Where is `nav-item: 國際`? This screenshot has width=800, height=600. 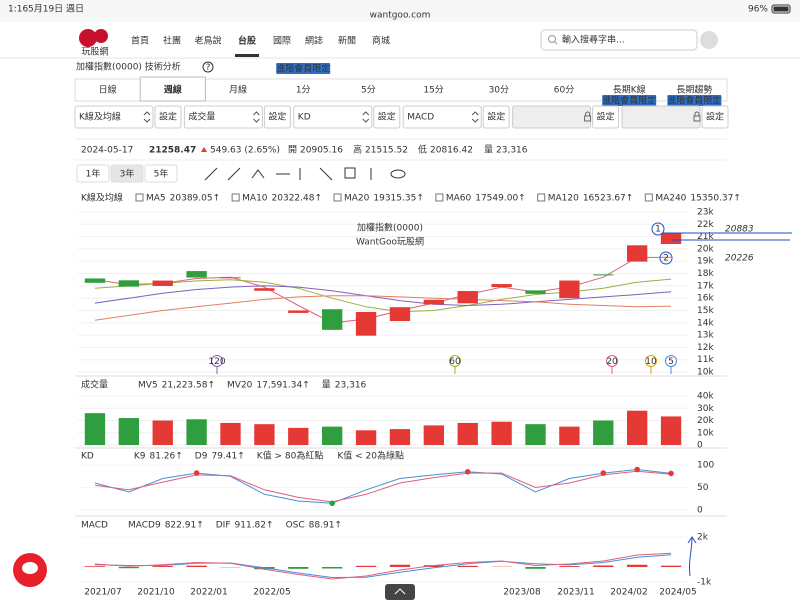 nav-item: 國際 is located at coordinates (282, 41).